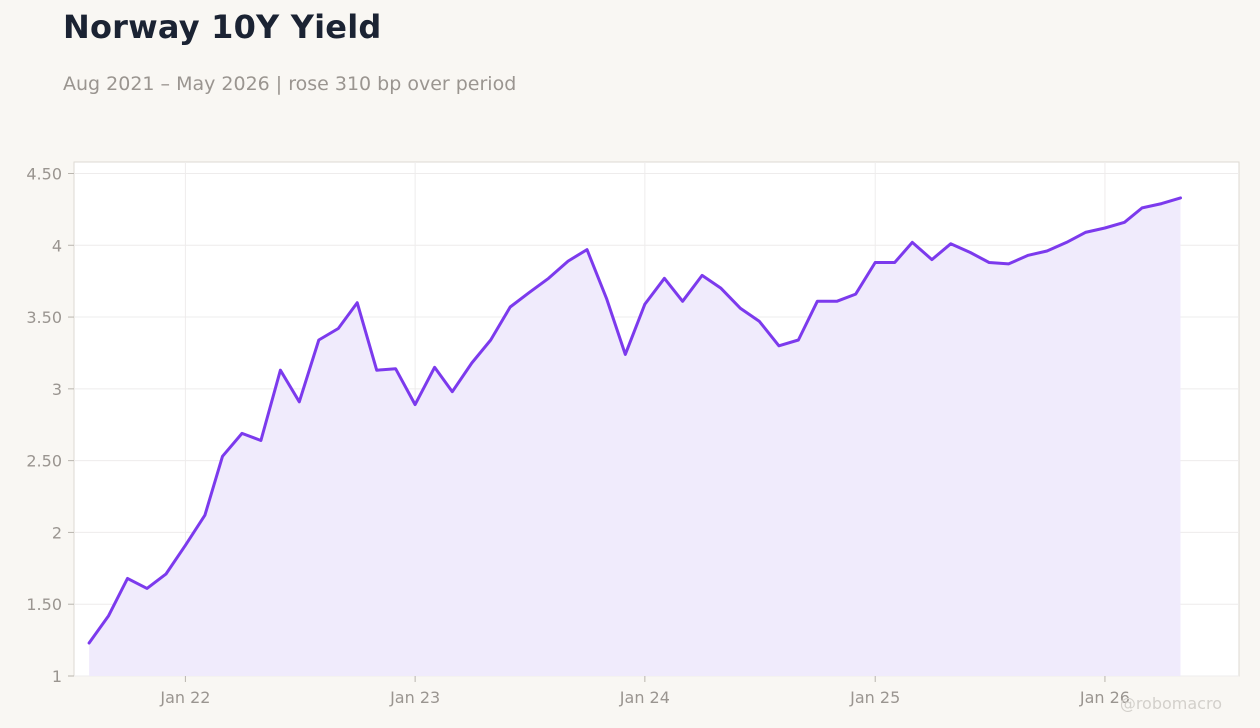 The image size is (1260, 728). What do you see at coordinates (874, 697) in the screenshot?
I see `x-tick-label: Jan 25` at bounding box center [874, 697].